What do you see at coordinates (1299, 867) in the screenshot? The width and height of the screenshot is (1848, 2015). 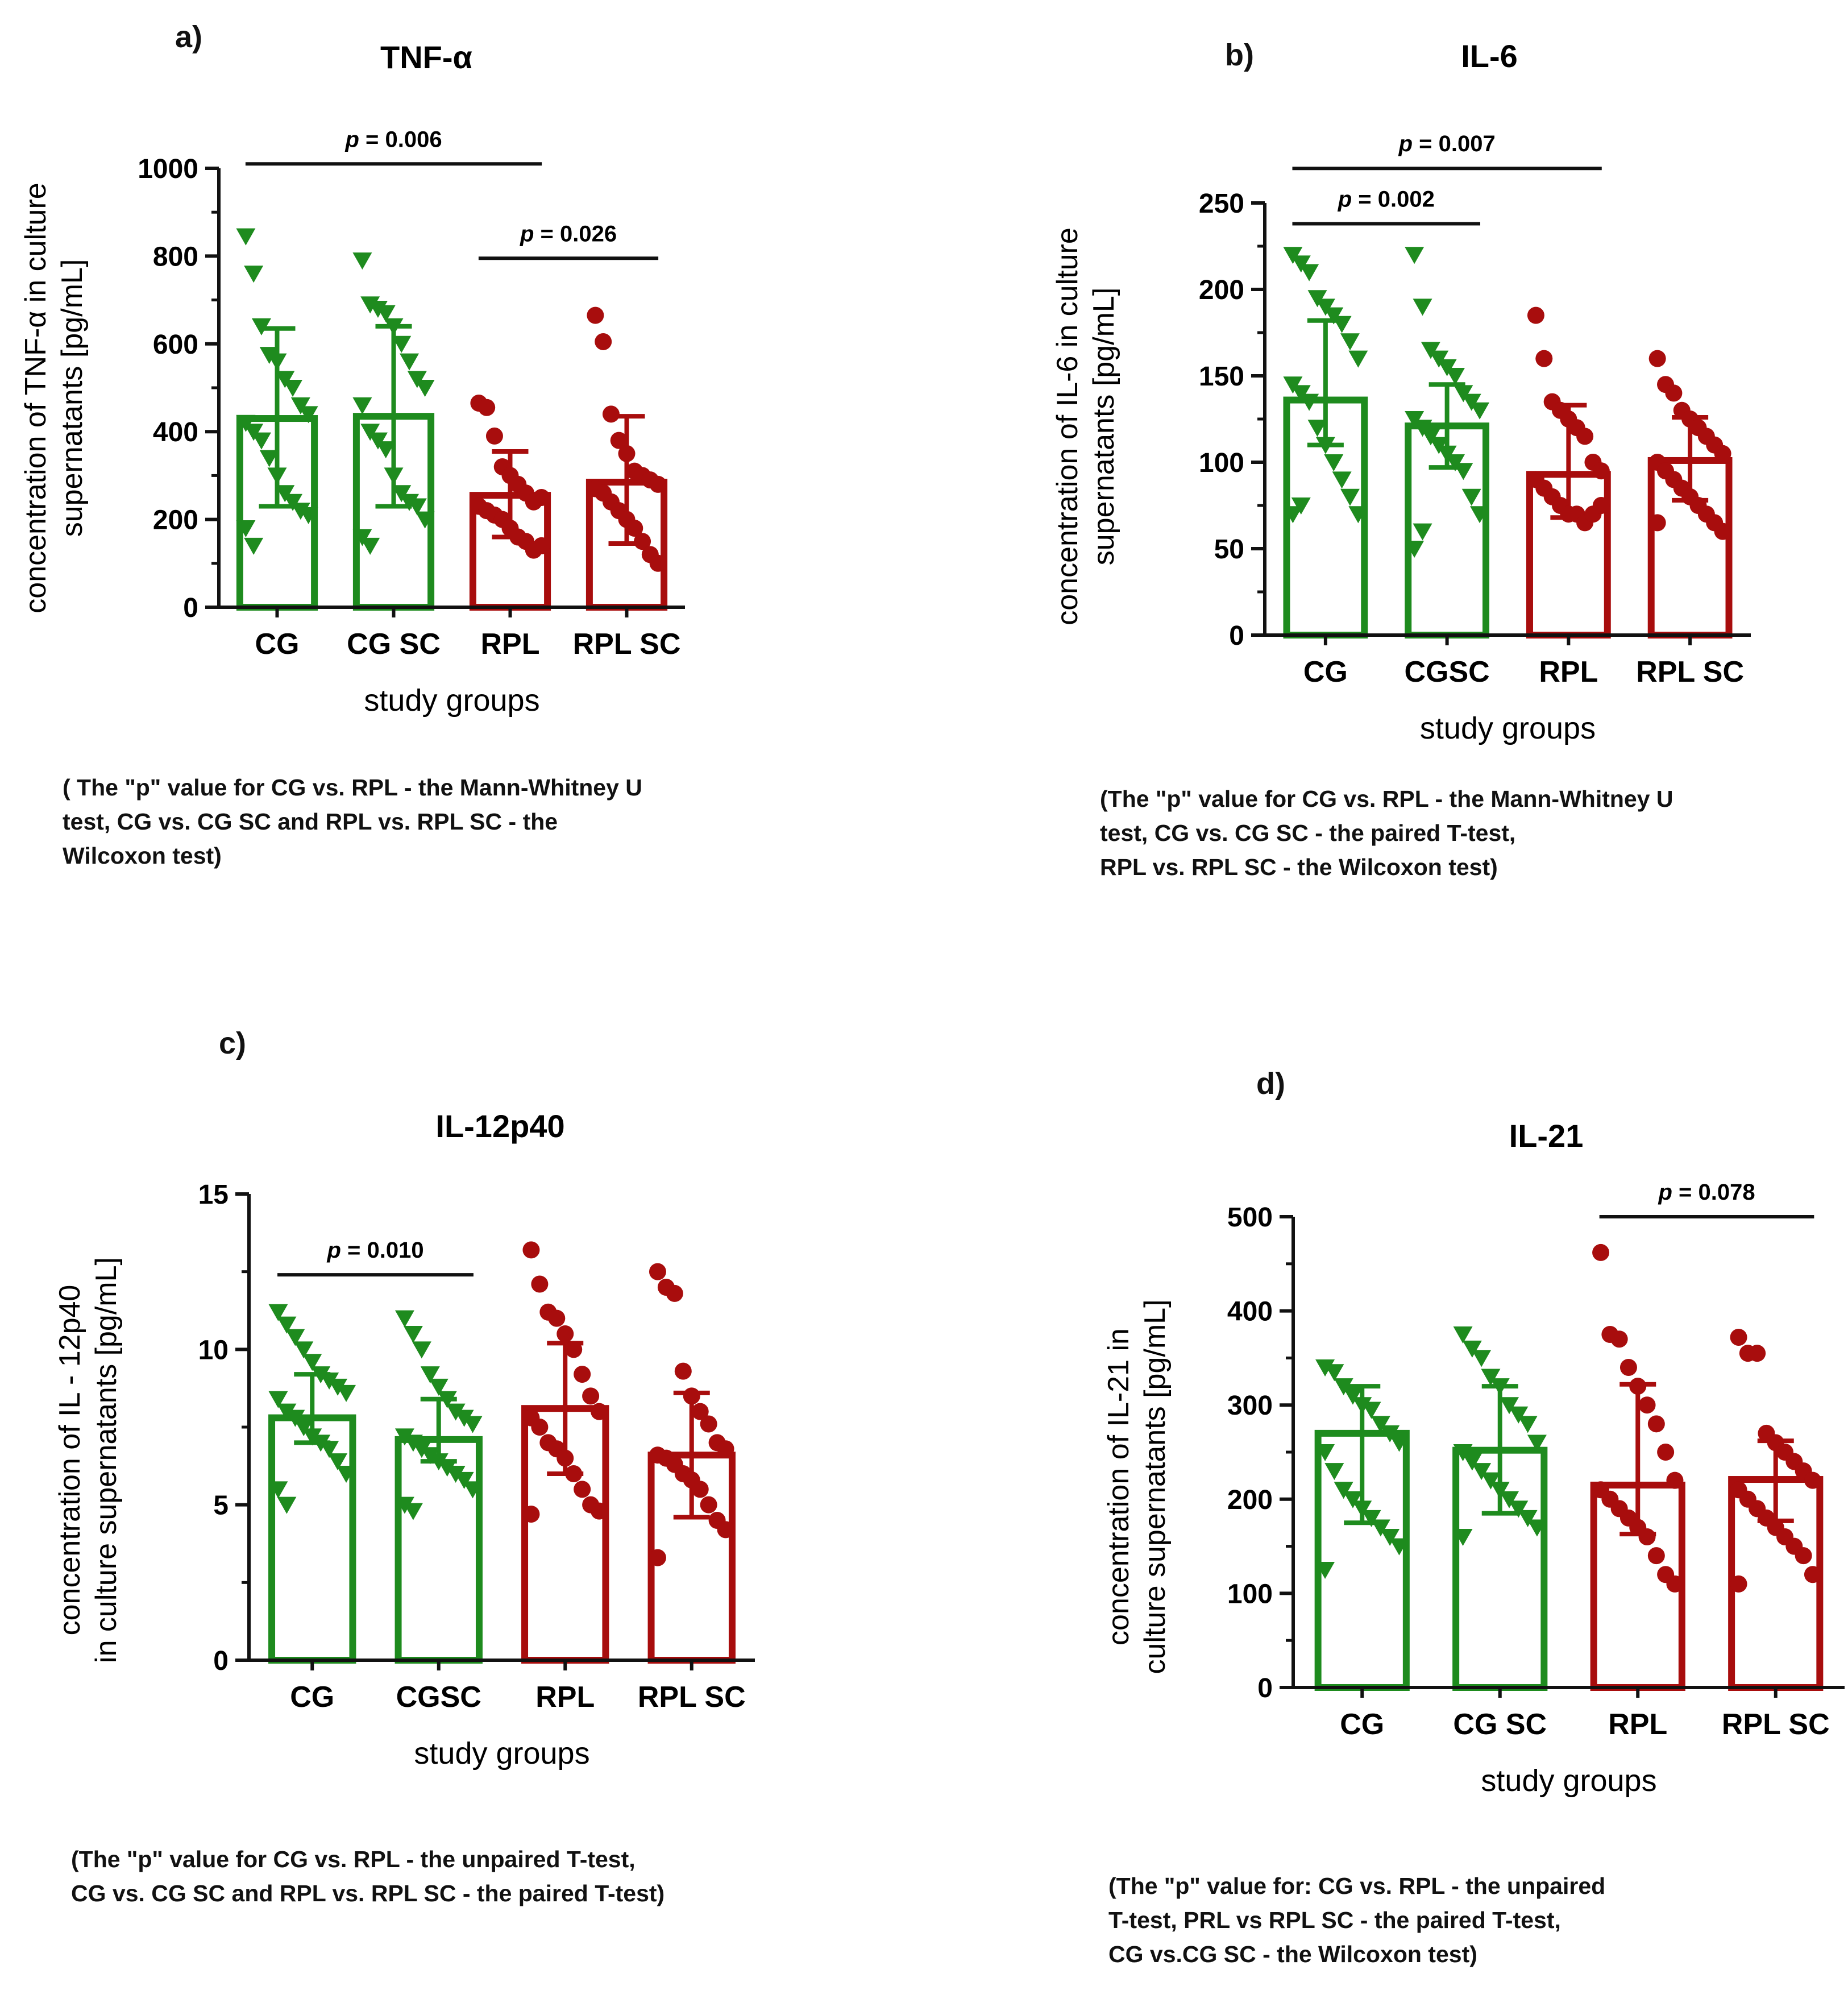 I see `note-line: RPL vs. RPL SC - the Wilcoxon test)` at bounding box center [1299, 867].